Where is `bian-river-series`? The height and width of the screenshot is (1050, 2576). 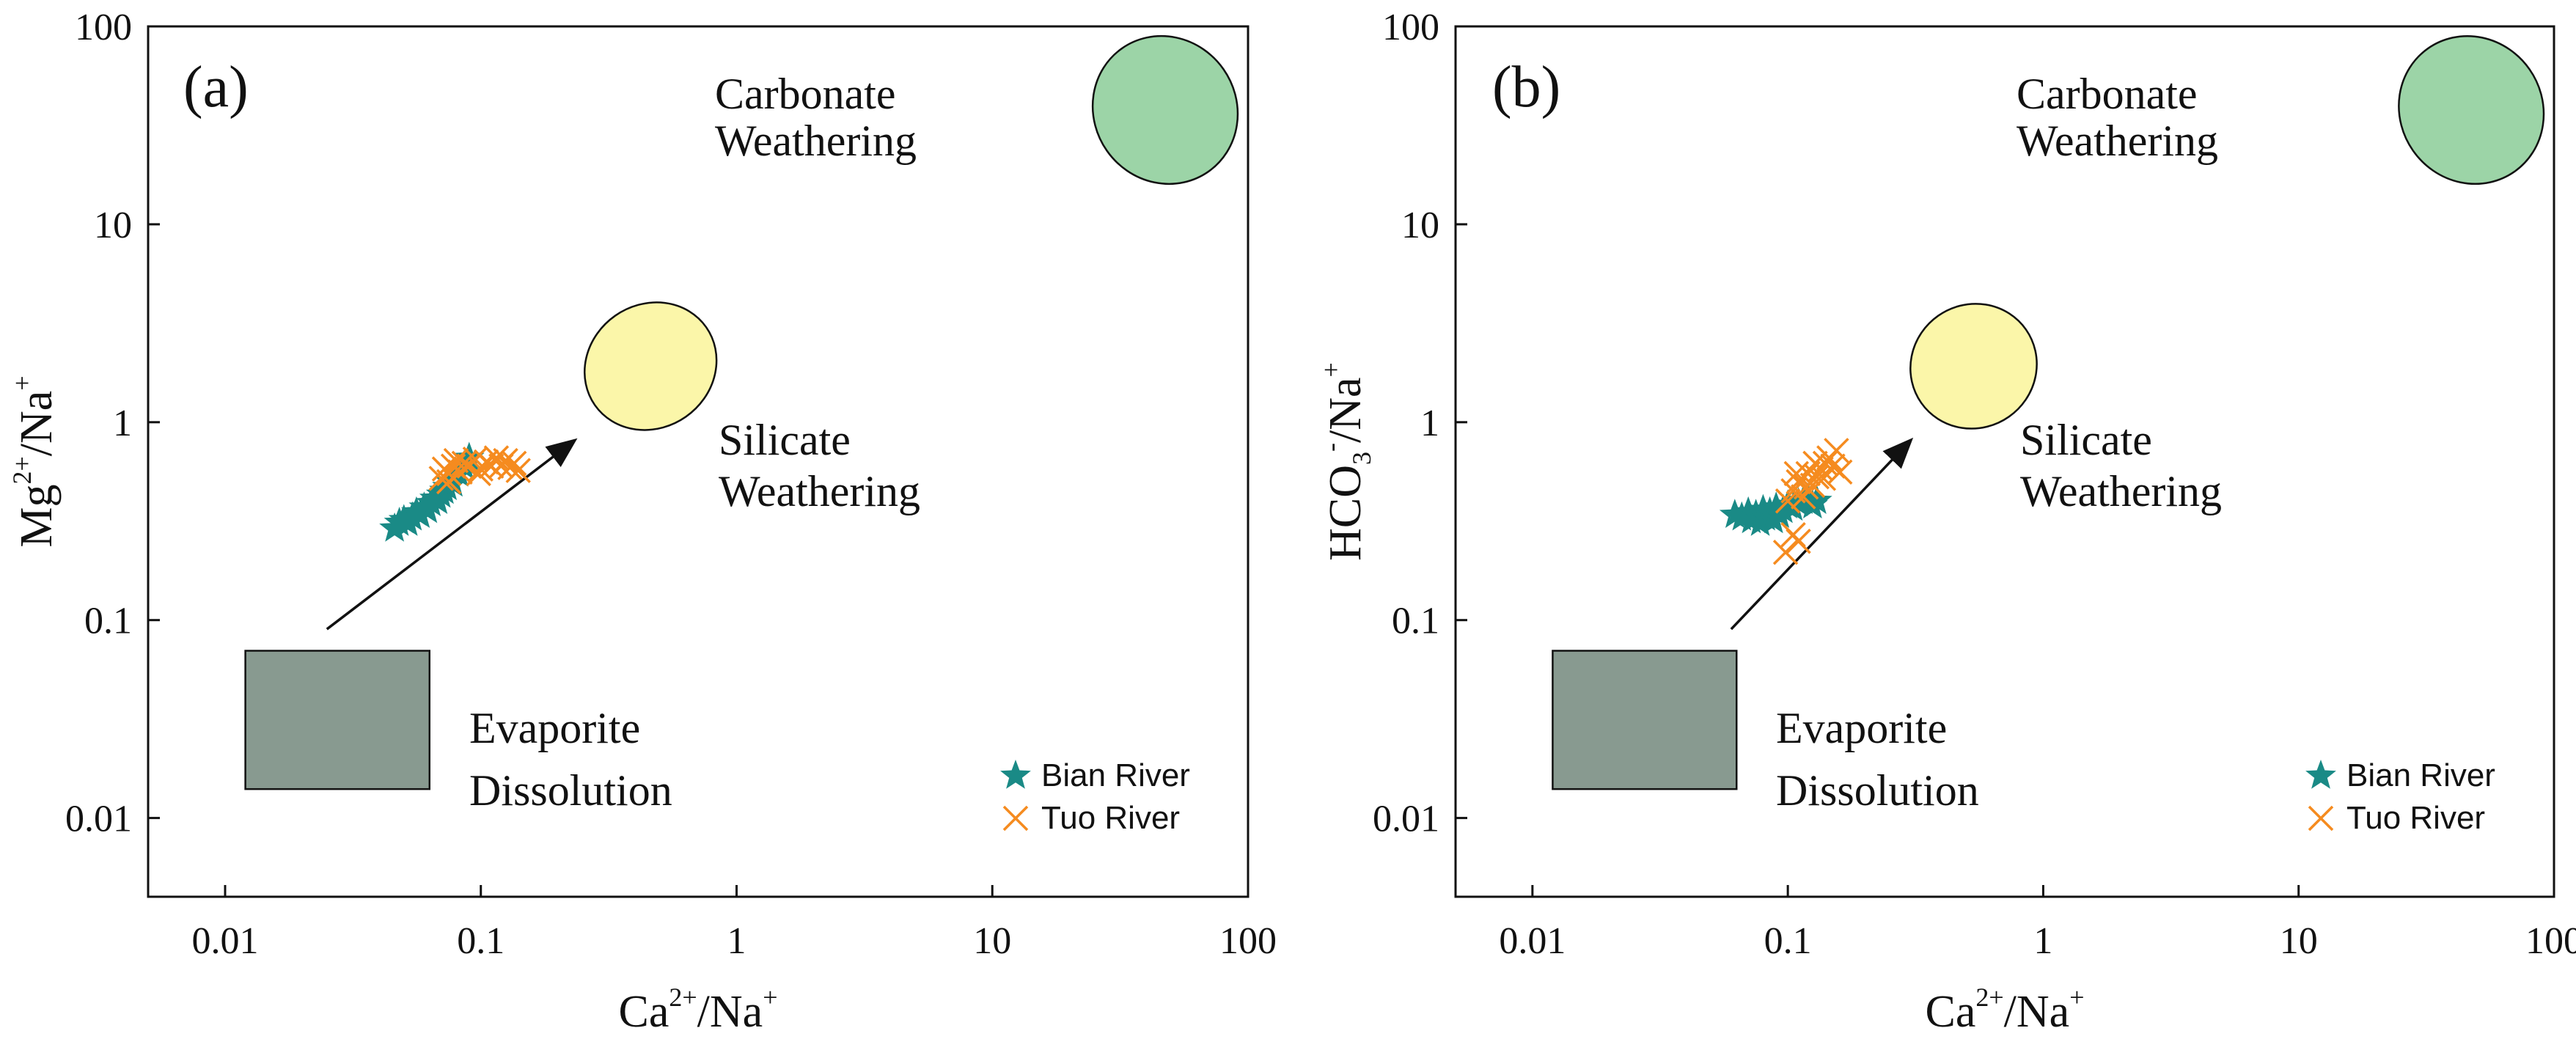
bian-river-series is located at coordinates (432, 491).